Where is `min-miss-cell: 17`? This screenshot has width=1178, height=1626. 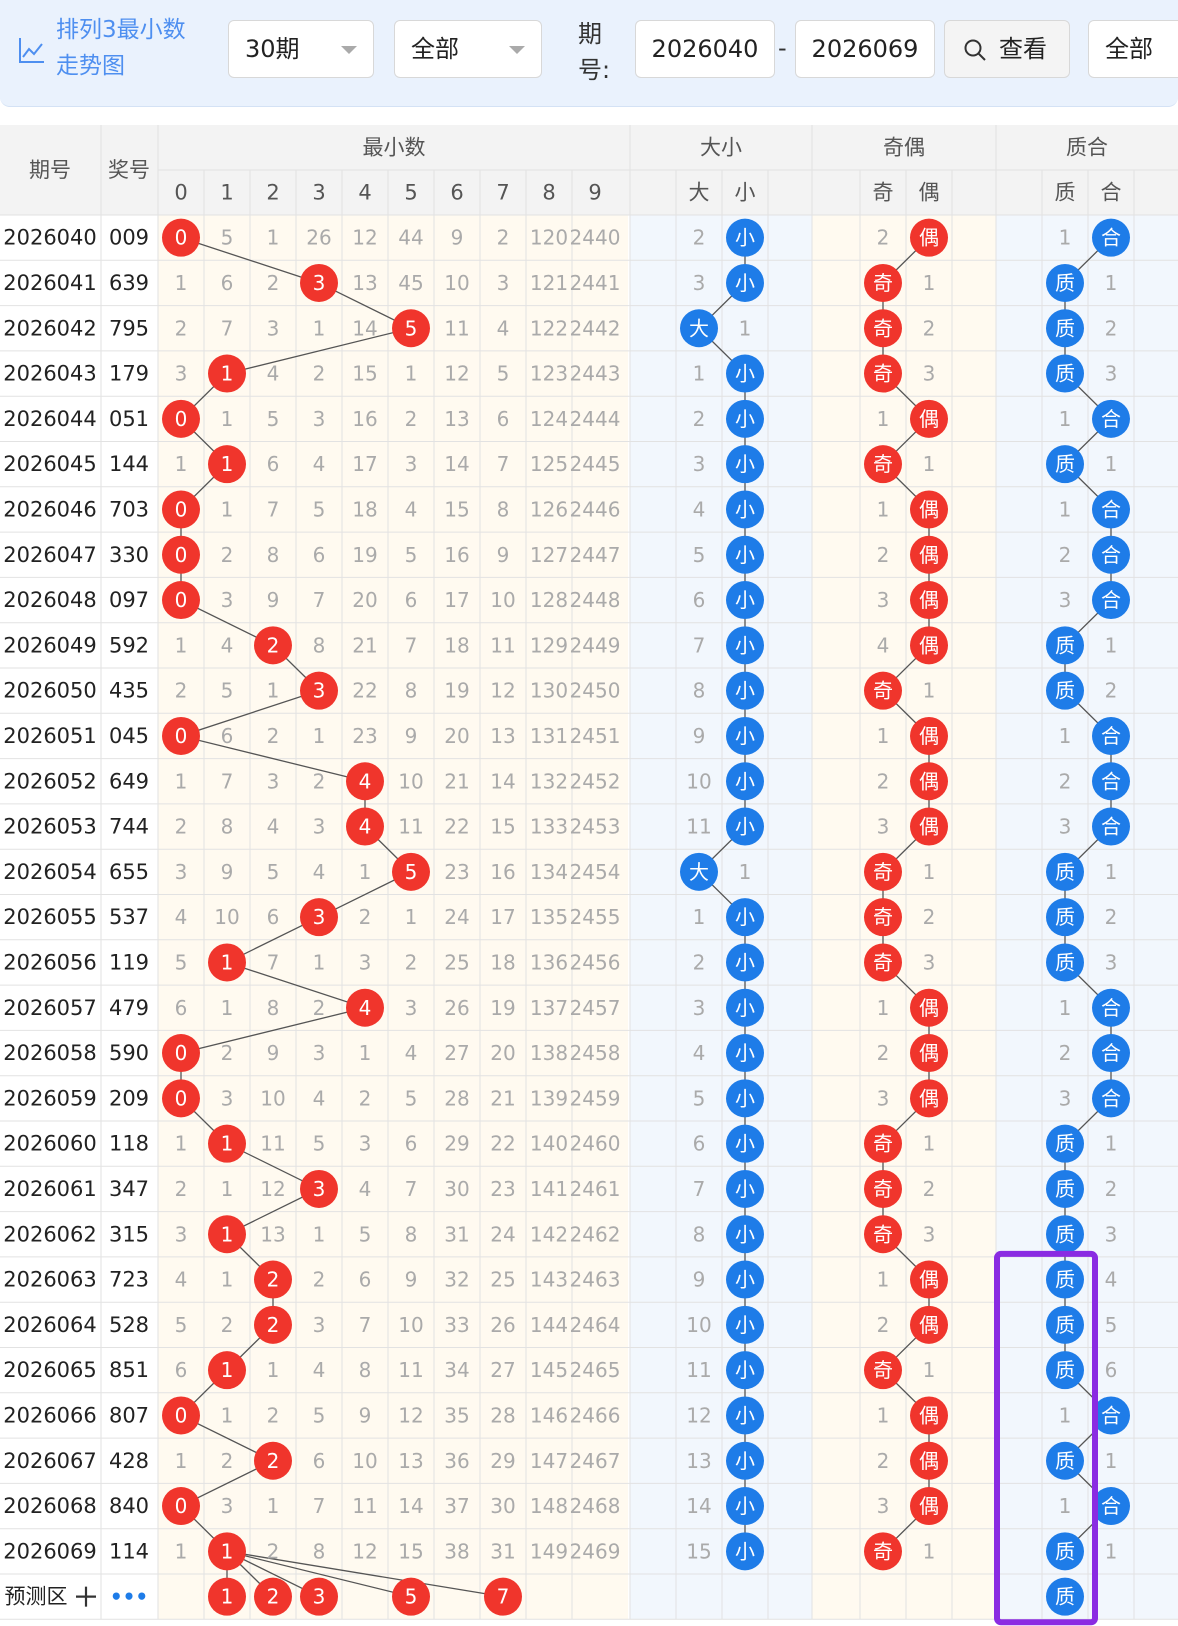 min-miss-cell: 17 is located at coordinates (364, 464).